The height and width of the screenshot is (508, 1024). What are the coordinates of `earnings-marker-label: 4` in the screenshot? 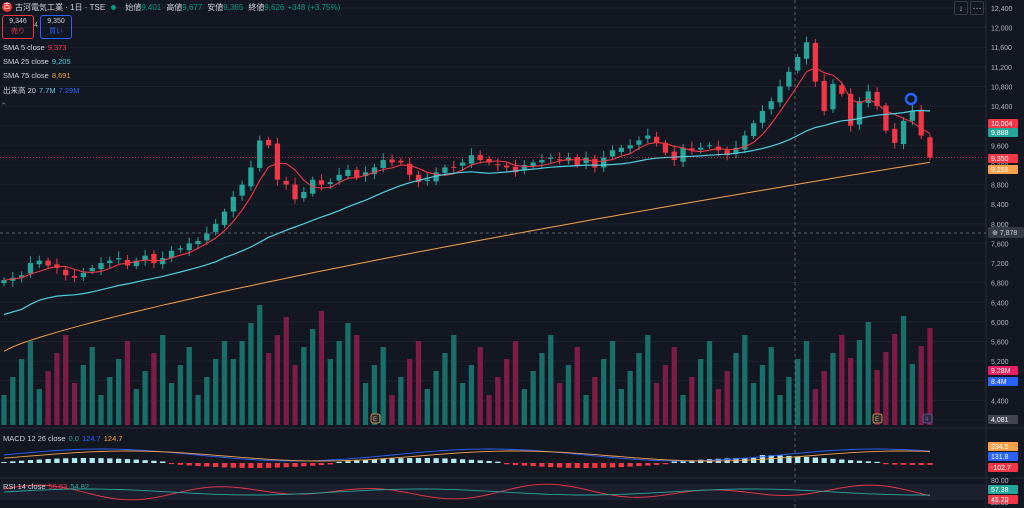 It's located at (927, 420).